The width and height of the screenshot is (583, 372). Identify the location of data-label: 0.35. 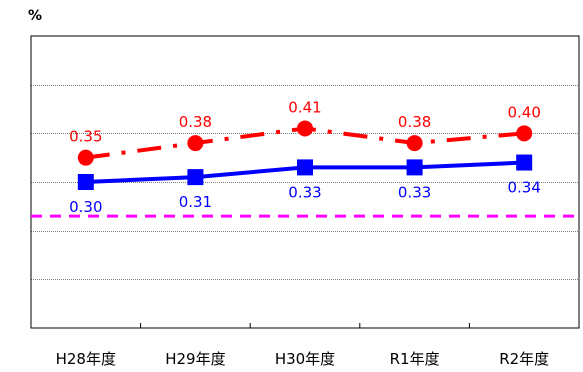
(85, 137).